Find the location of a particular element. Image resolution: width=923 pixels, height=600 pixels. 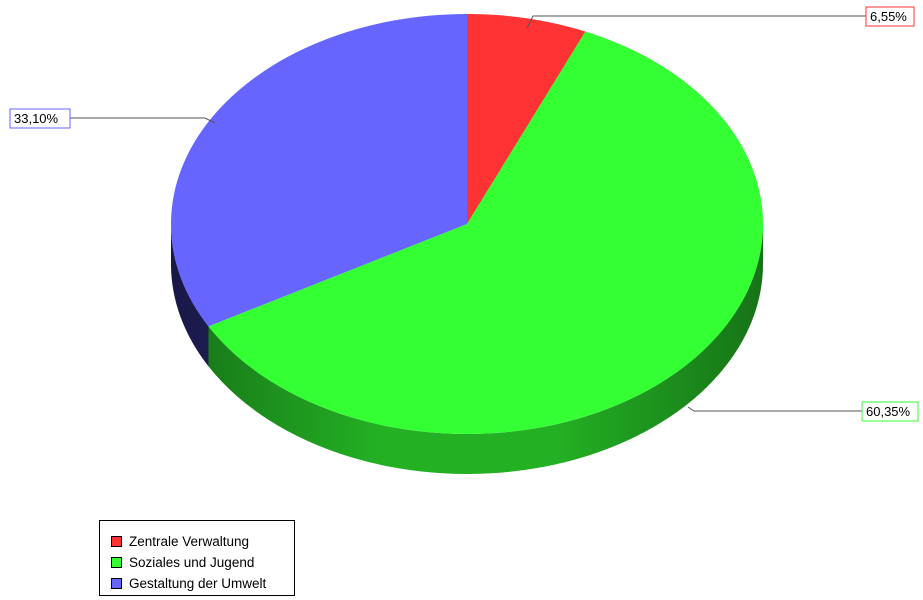

data-label-zentrale-verwaltung: 6,55% is located at coordinates (888, 16).